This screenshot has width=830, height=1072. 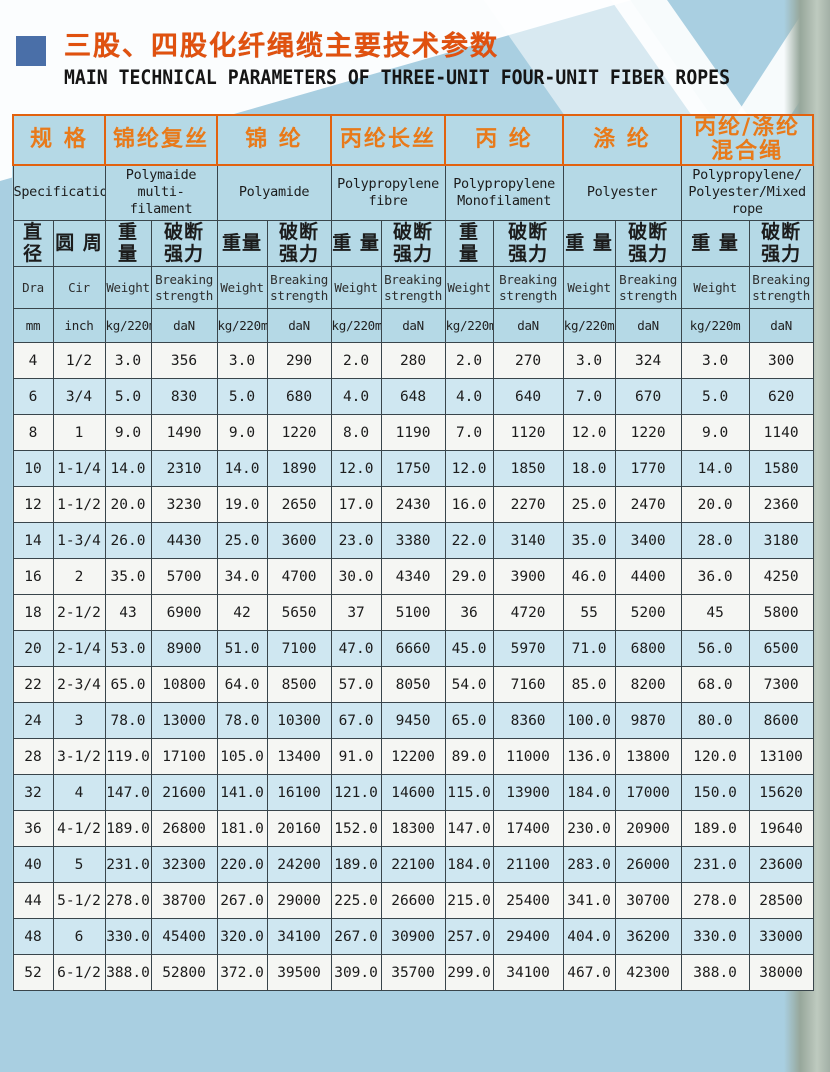 I want to click on breaking-strength-cell: 20160, so click(x=299, y=828).